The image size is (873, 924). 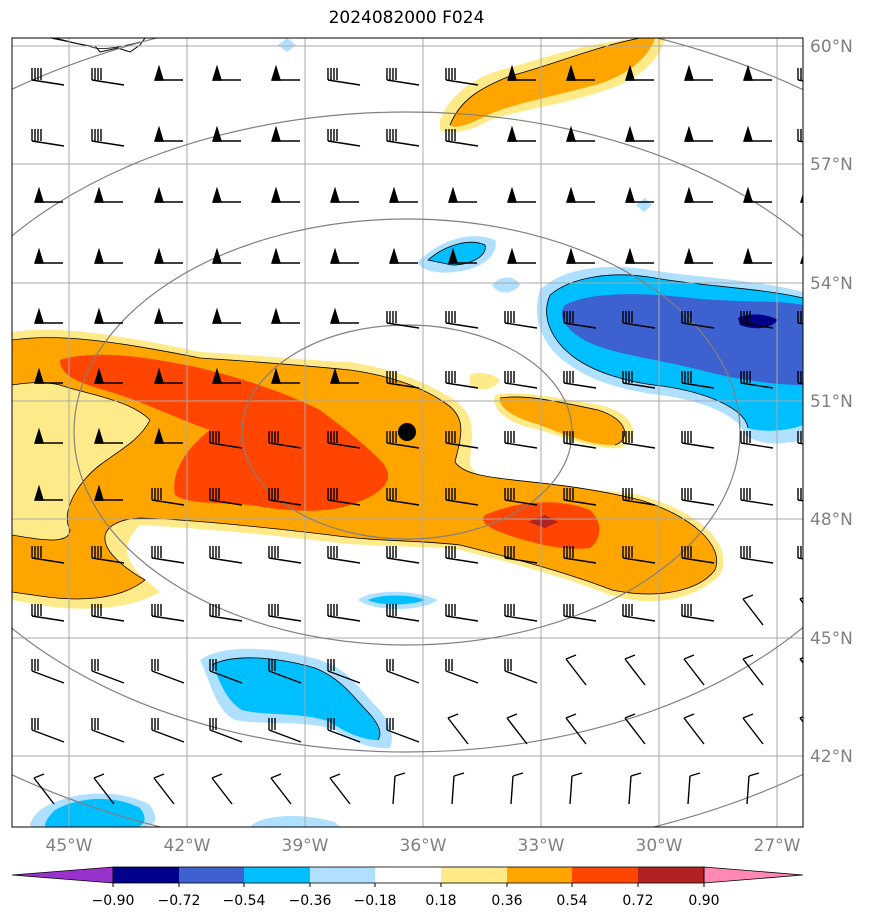 What do you see at coordinates (703, 901) in the screenshot?
I see `colorbar-label: 0.90` at bounding box center [703, 901].